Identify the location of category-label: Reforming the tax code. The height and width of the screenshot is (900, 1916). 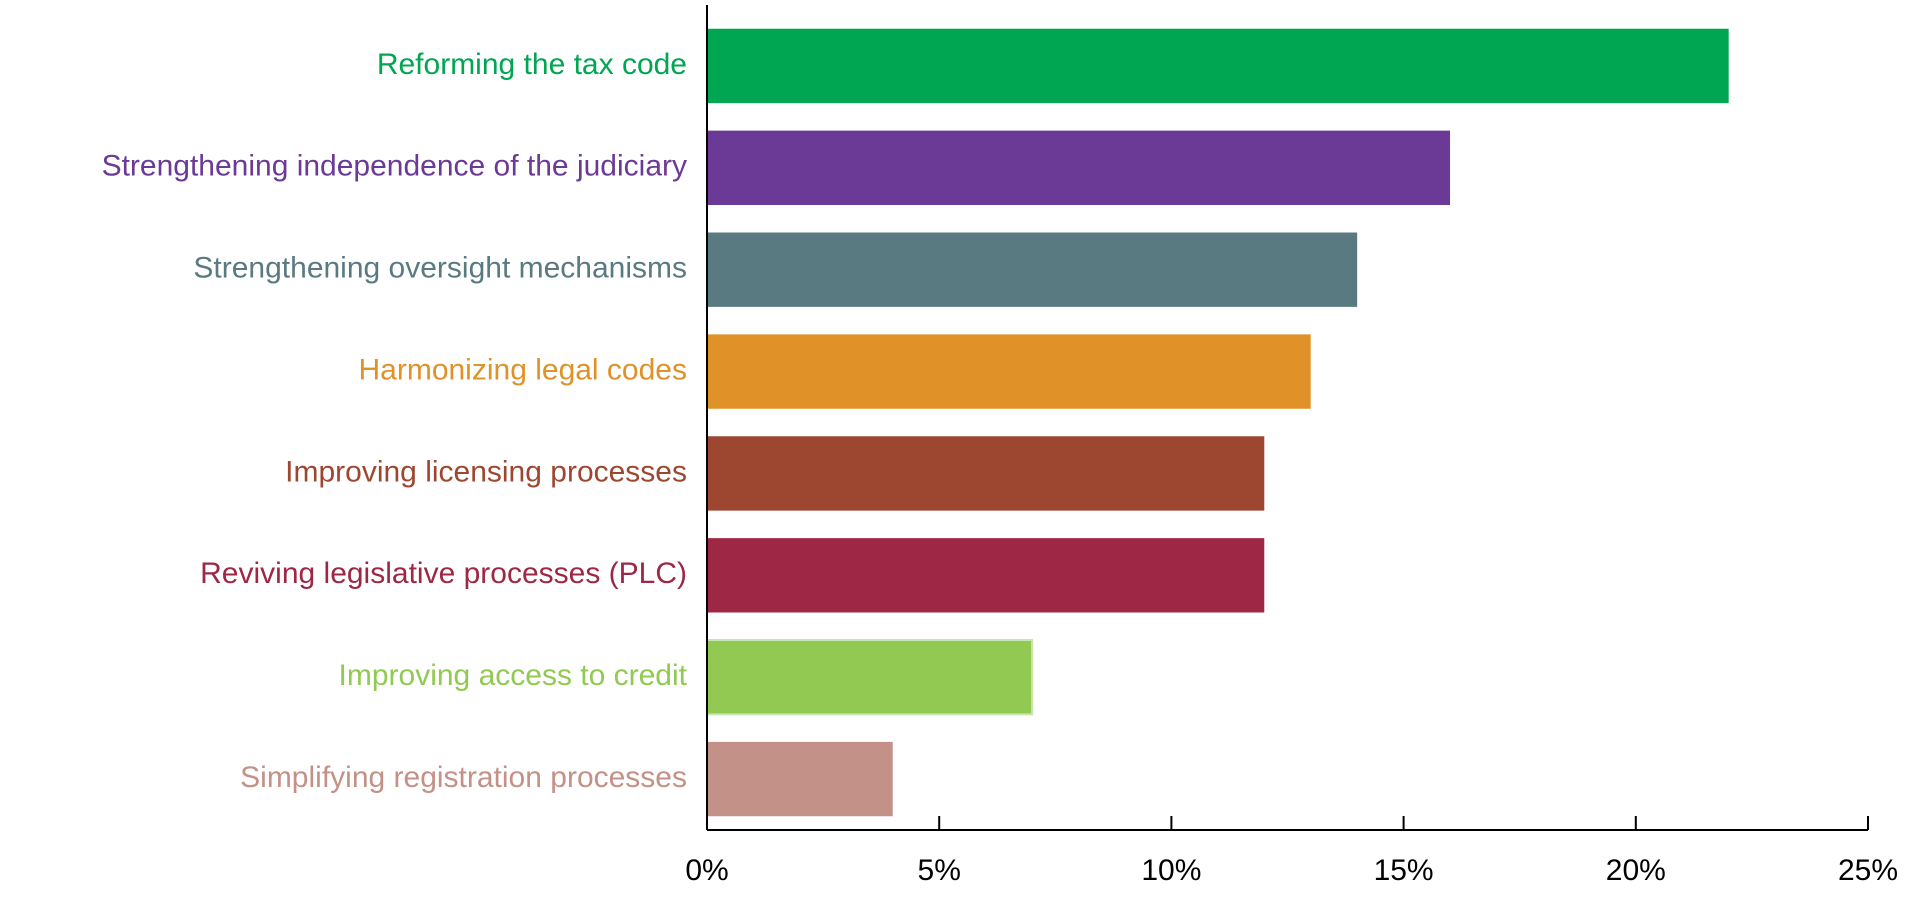
(532, 64).